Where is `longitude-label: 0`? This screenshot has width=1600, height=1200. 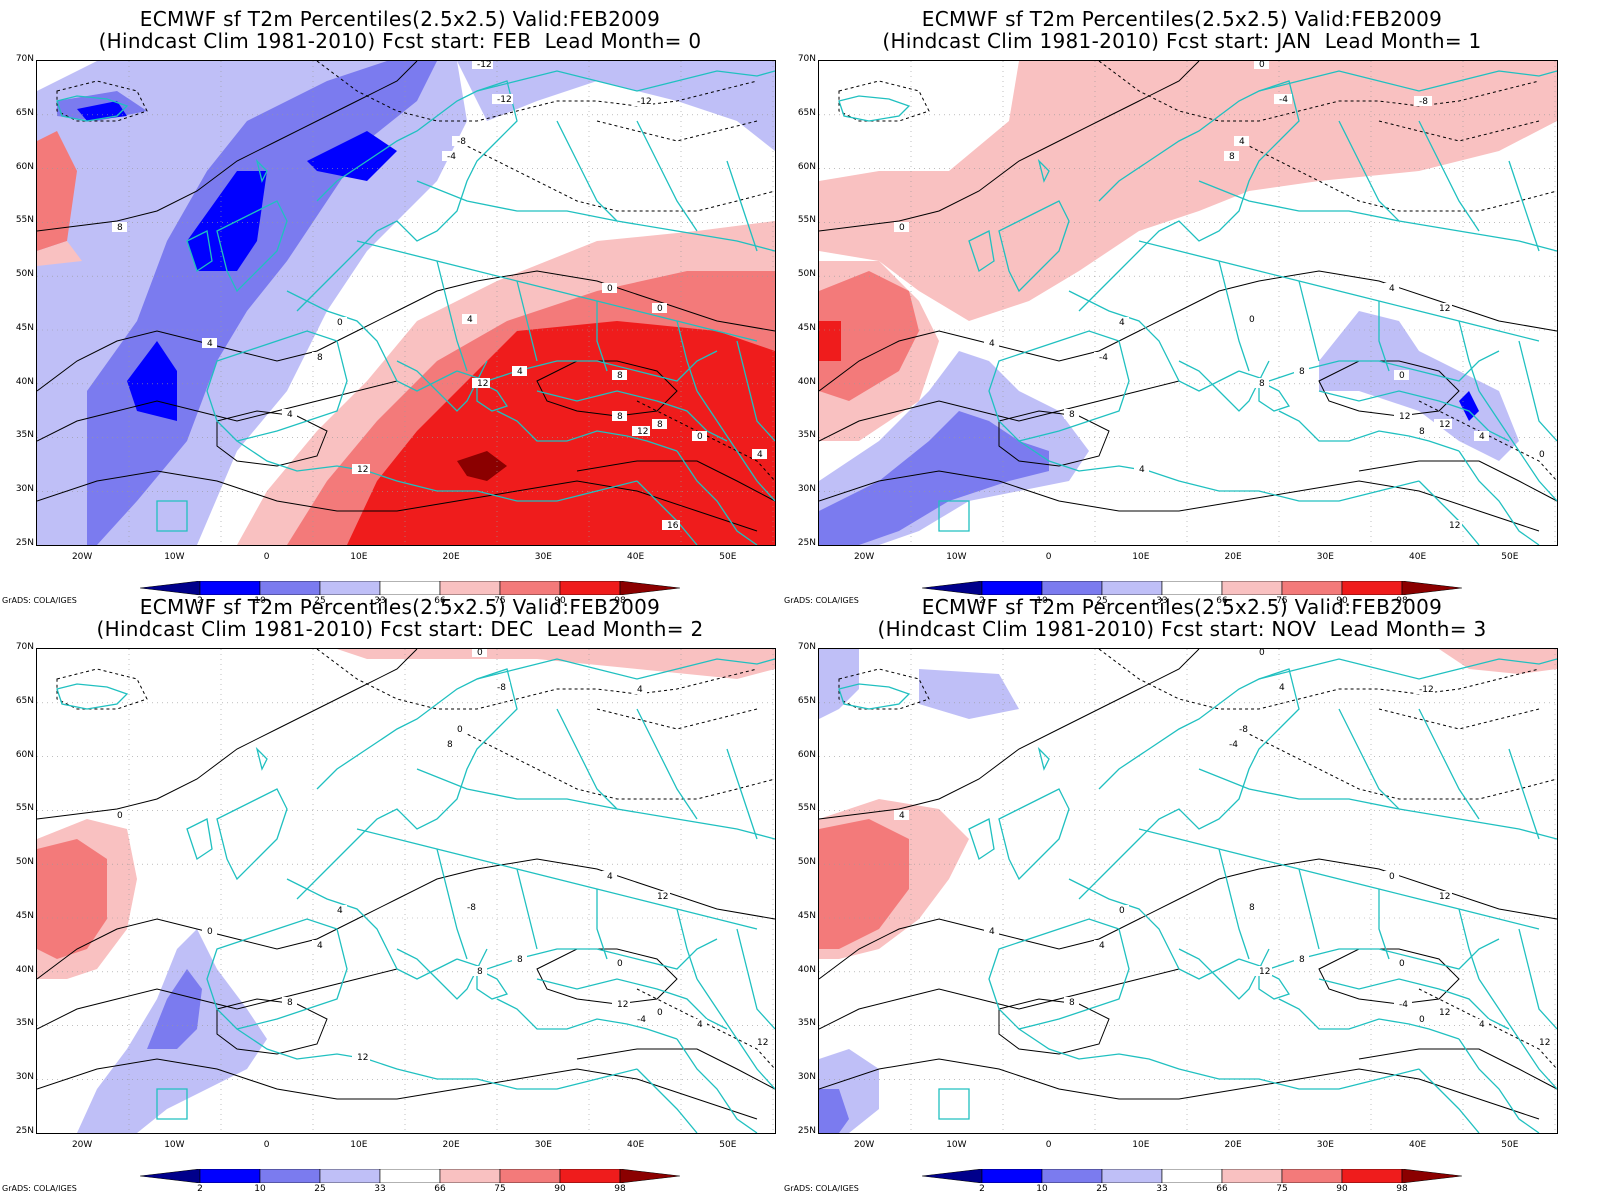
longitude-label: 0 is located at coordinates (266, 1145).